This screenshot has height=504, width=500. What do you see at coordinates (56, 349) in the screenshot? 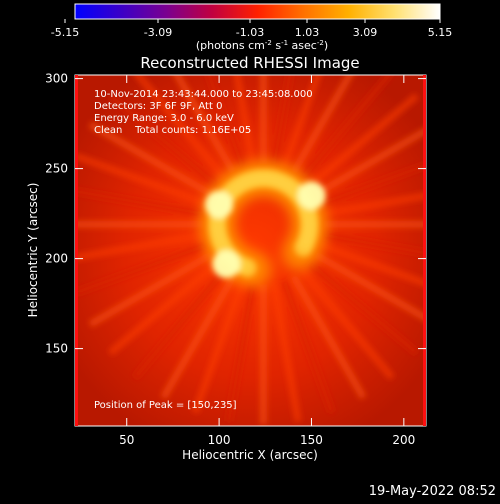
I see `y-tick-label: 150` at bounding box center [56, 349].